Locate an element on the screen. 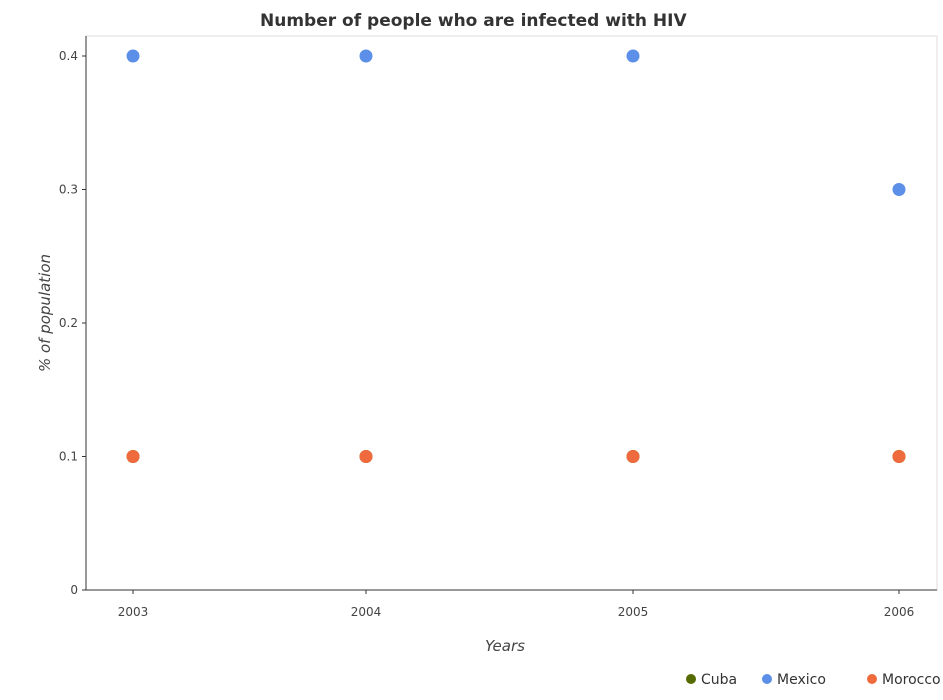 This screenshot has height=700, width=943. x-tick-label: 2004 is located at coordinates (366, 612).